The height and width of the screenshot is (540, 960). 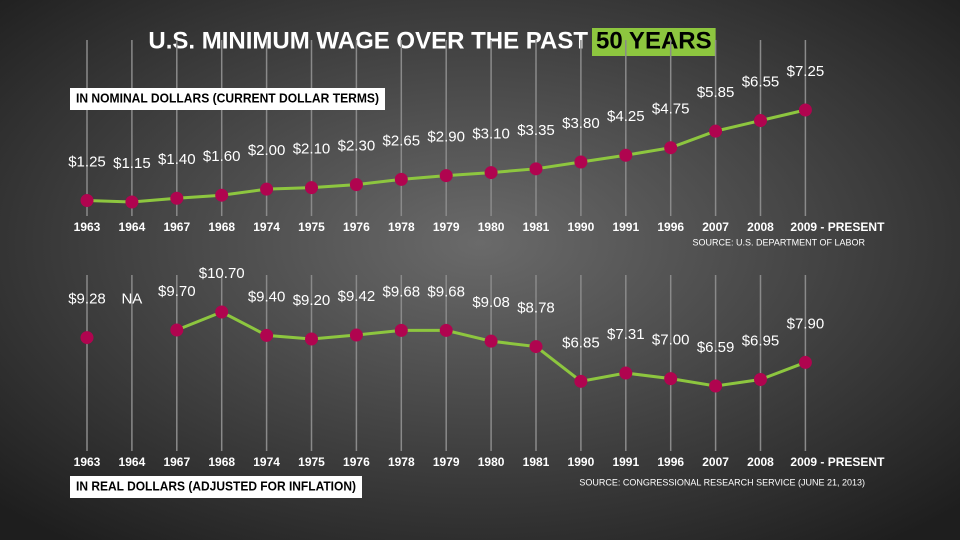 I want to click on value-label: $1.25, so click(x=87, y=161).